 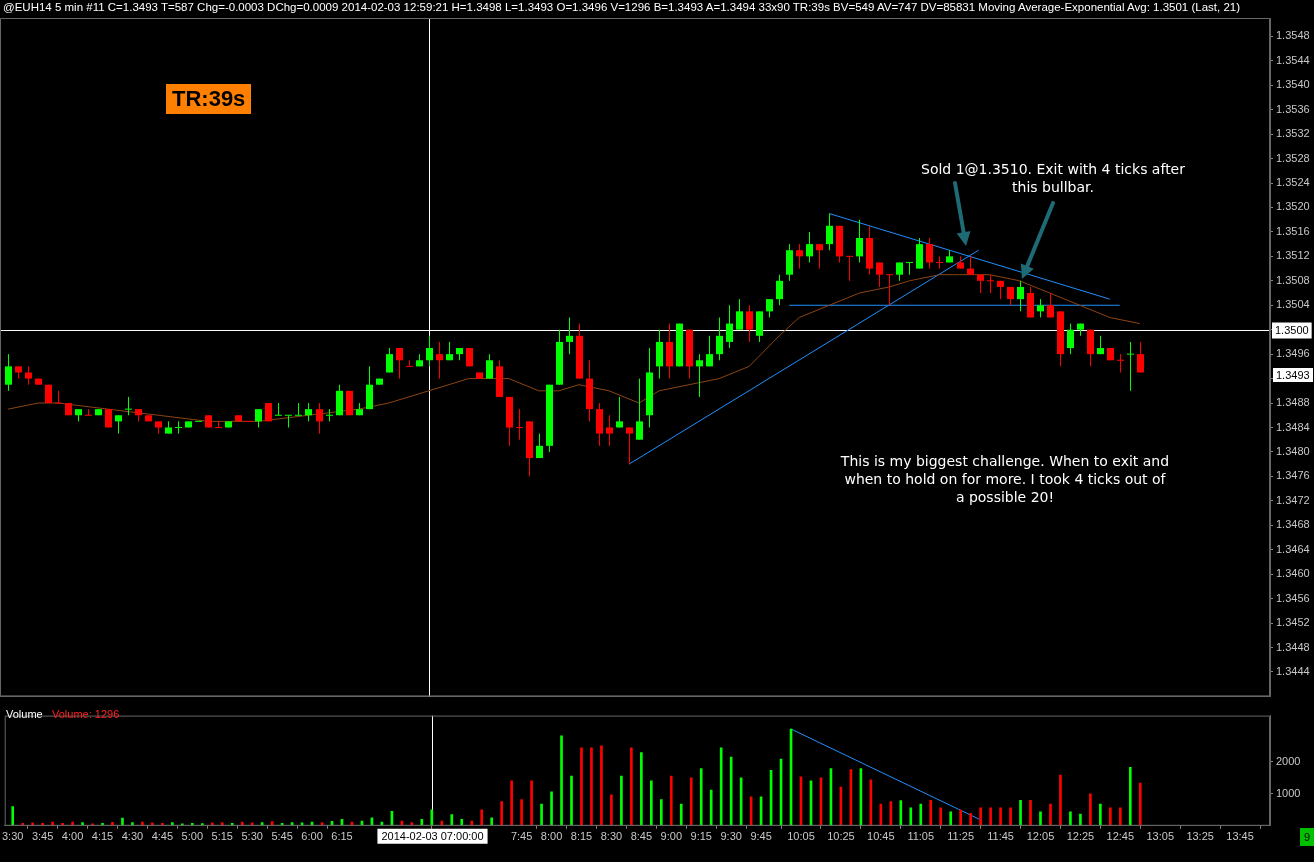 What do you see at coordinates (42, 836) in the screenshot?
I see `x-tick-label: 3:45` at bounding box center [42, 836].